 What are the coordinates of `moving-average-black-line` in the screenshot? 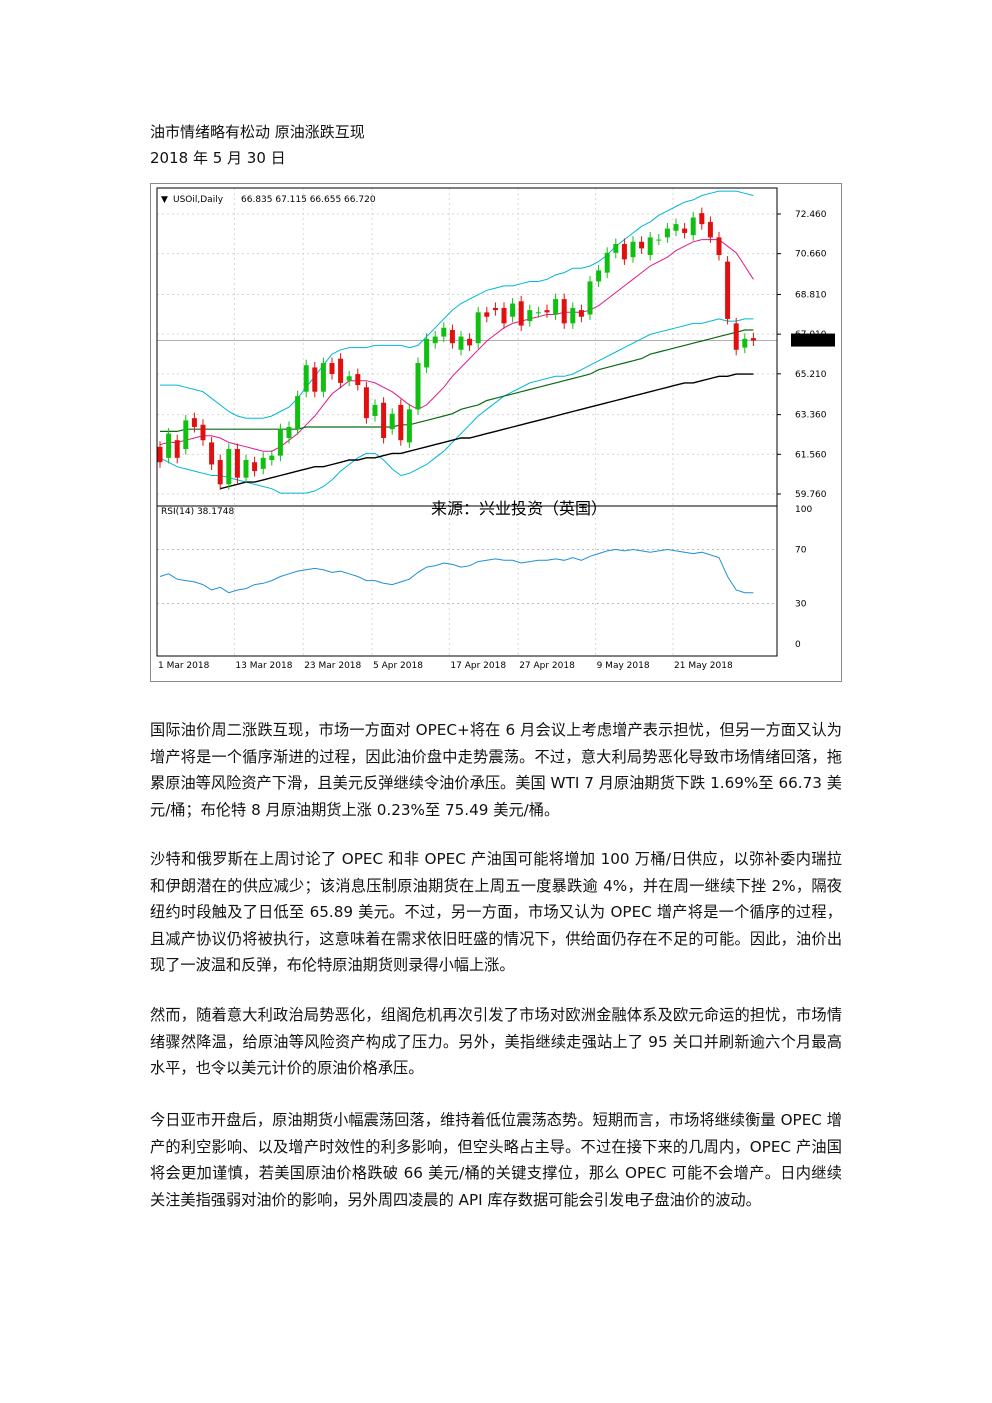 It's located at (487, 431).